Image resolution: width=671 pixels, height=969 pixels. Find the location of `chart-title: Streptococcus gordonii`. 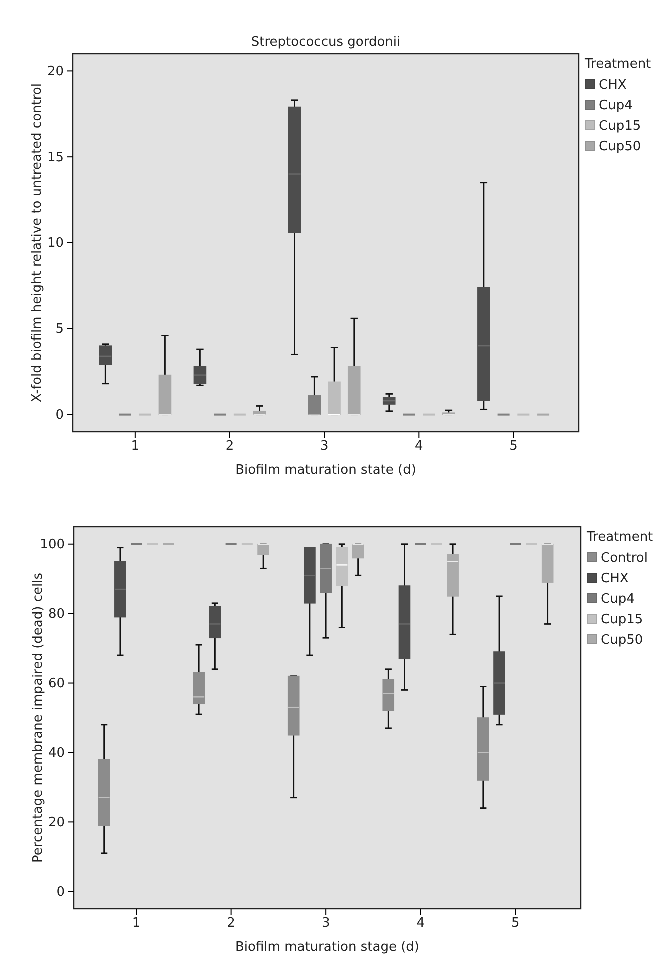

chart-title: Streptococcus gordonii is located at coordinates (326, 42).